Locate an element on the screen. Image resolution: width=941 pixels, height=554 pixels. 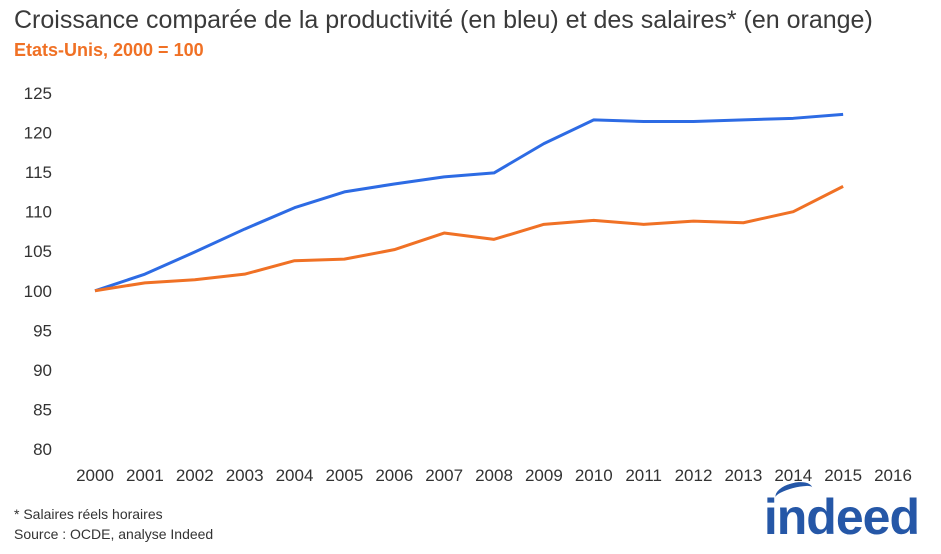
source-note: Source : OCDE, analyse Indeed is located at coordinates (114, 534).